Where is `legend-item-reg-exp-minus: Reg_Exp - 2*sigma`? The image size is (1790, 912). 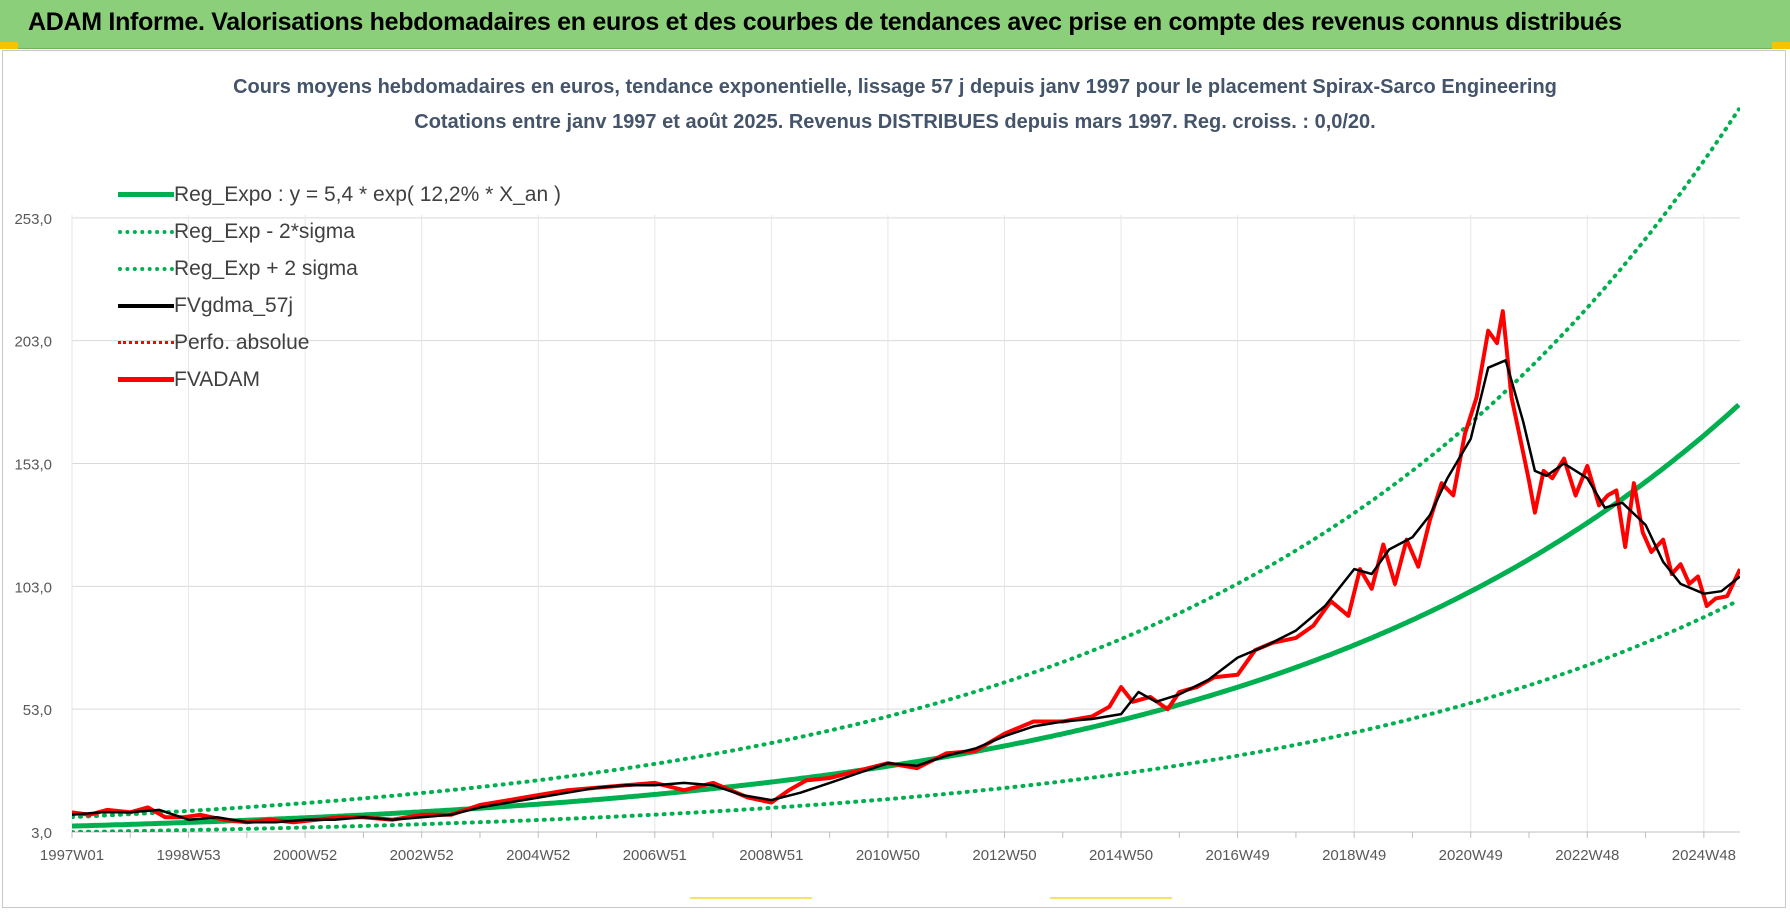
legend-item-reg-exp-minus: Reg_Exp - 2*sigma is located at coordinates (339, 231).